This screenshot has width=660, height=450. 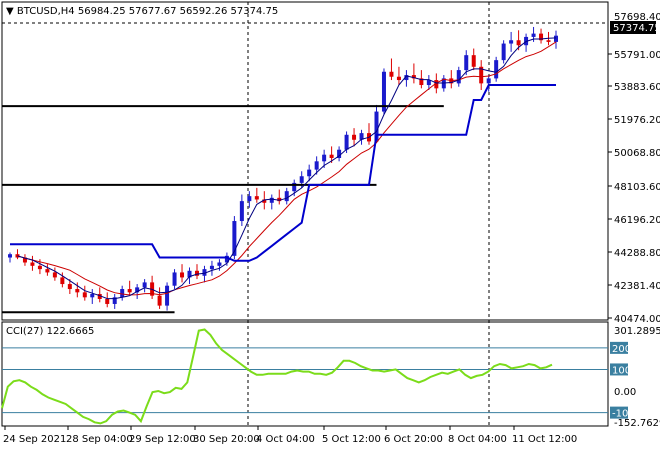 I want to click on time-tick-label: 30 Sep 20:00, so click(x=226, y=439).